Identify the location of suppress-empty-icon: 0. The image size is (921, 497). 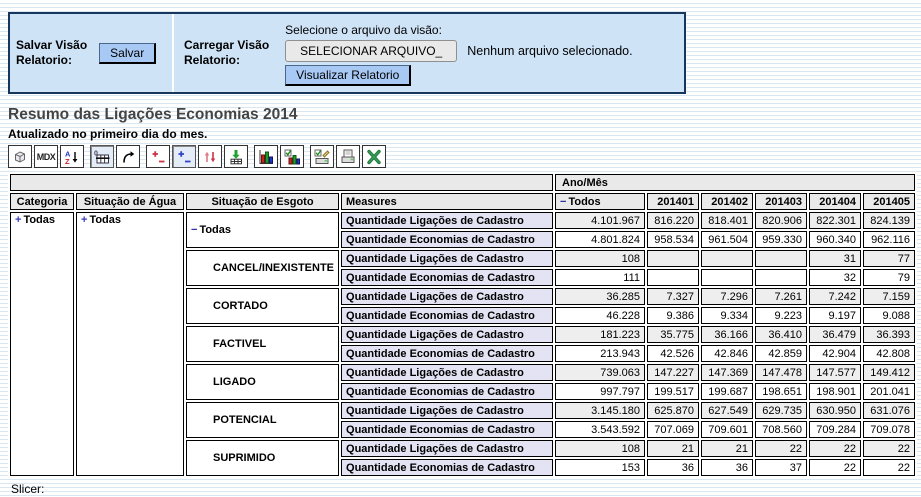
(102, 157).